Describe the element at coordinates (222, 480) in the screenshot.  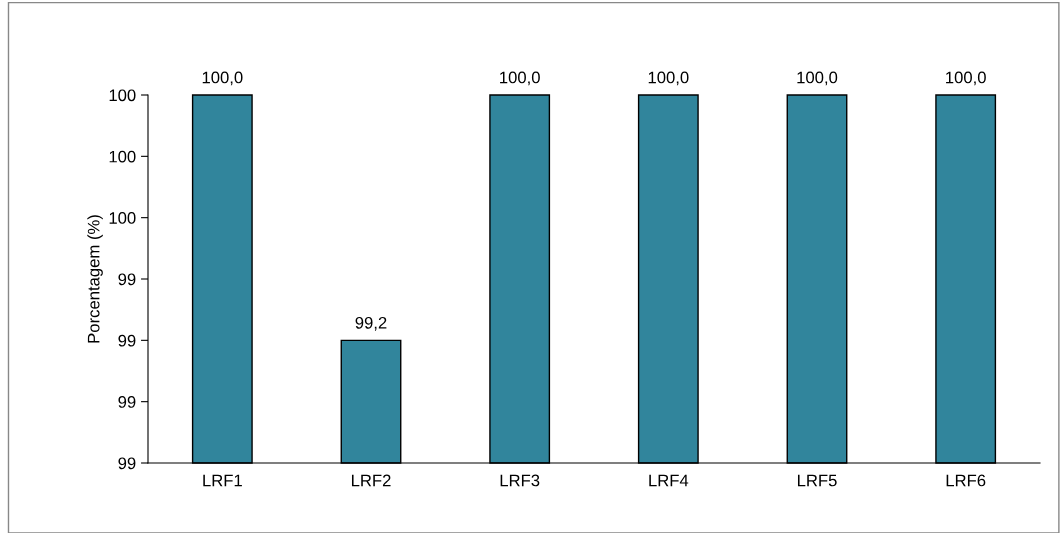
I see `x-tick-label: LRF1` at that location.